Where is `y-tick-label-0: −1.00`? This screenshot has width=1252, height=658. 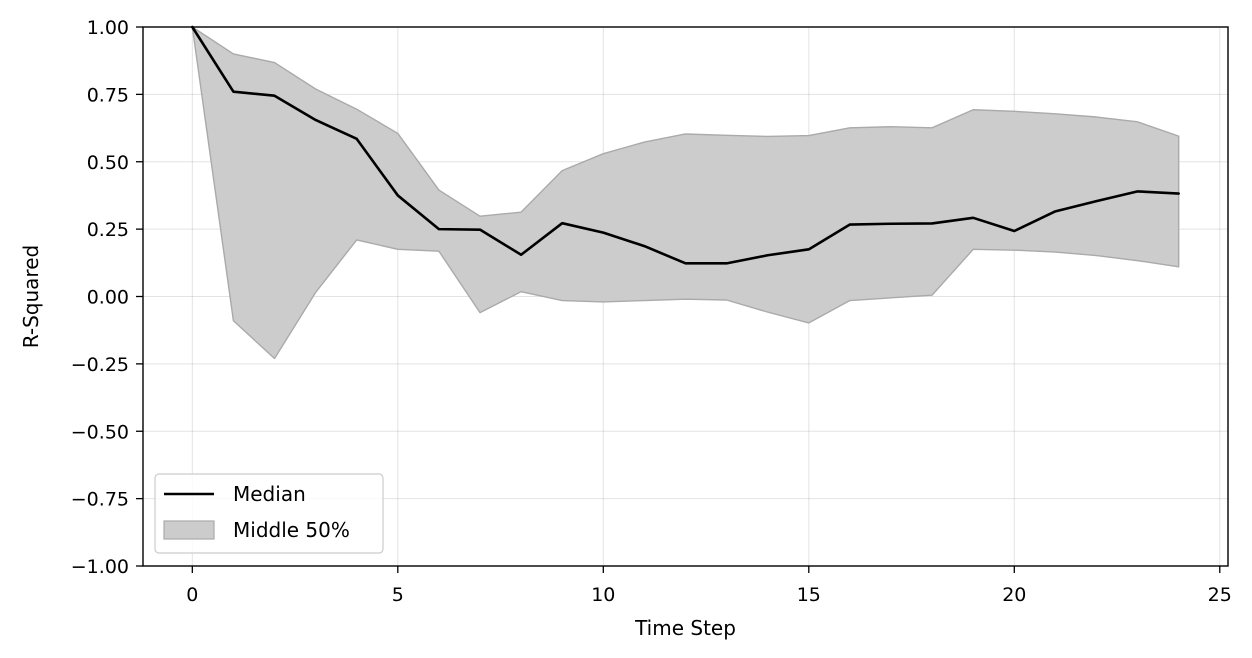 y-tick-label-0: −1.00 is located at coordinates (100, 567).